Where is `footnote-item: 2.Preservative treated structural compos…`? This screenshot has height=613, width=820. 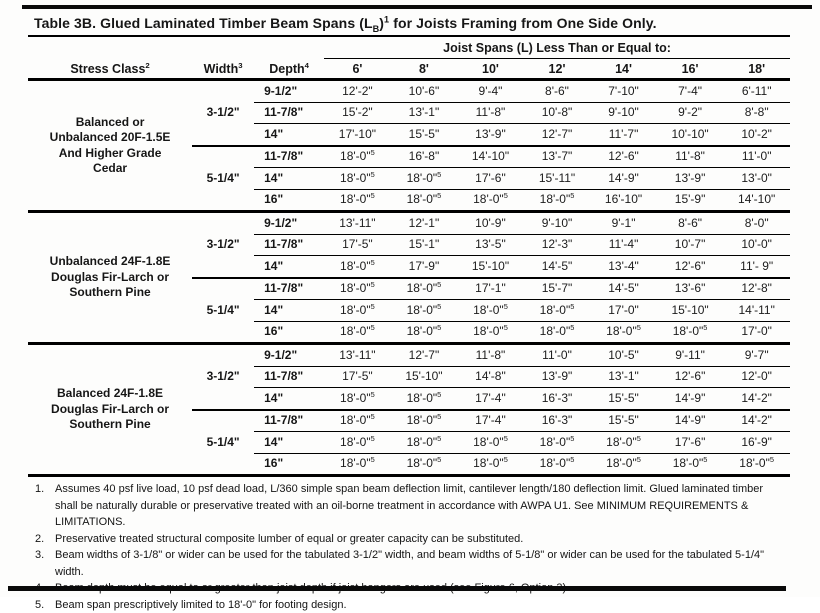
footnote-item: 2.Preservative treated structural compos… is located at coordinates (412, 539).